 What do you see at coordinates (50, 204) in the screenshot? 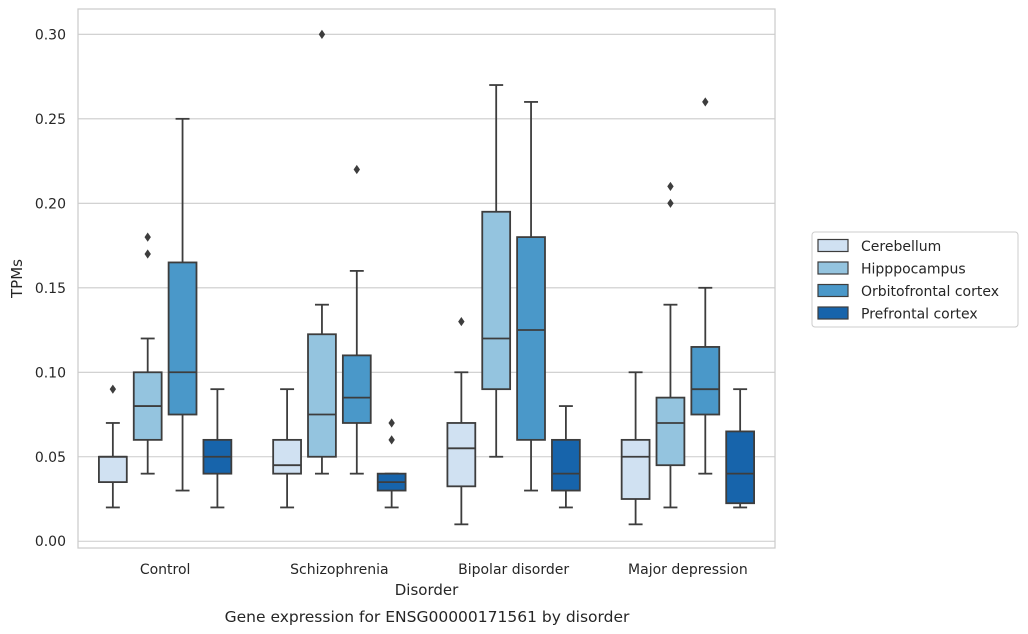
I see `y-tick-label: 0.20` at bounding box center [50, 204].